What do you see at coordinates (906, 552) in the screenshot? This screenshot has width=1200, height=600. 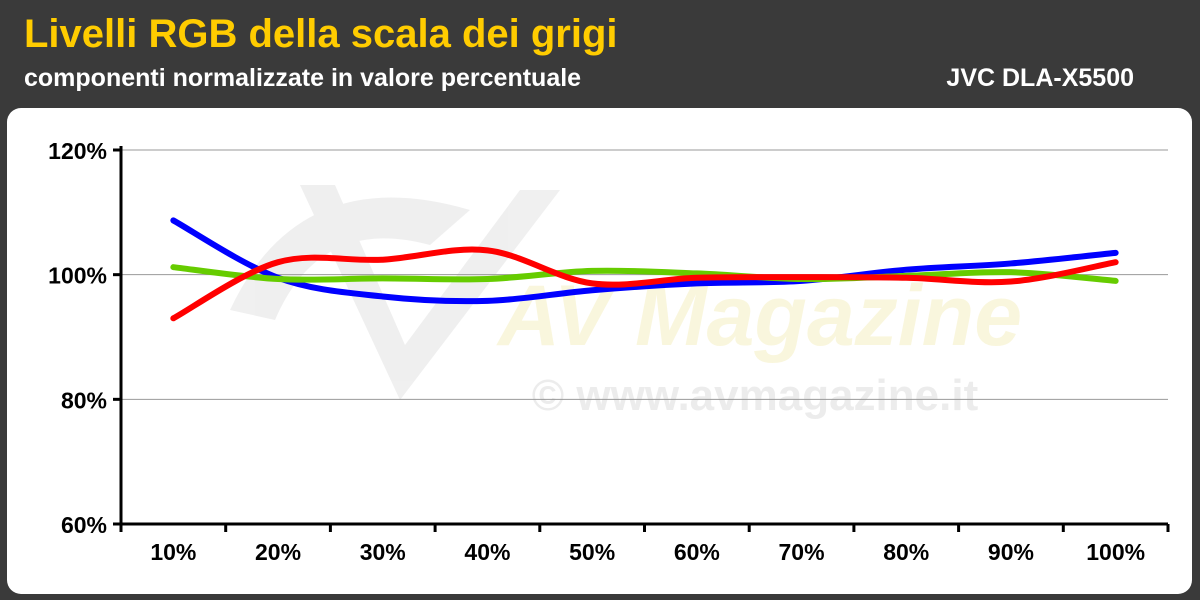 I see `x-tick-label: 80%` at bounding box center [906, 552].